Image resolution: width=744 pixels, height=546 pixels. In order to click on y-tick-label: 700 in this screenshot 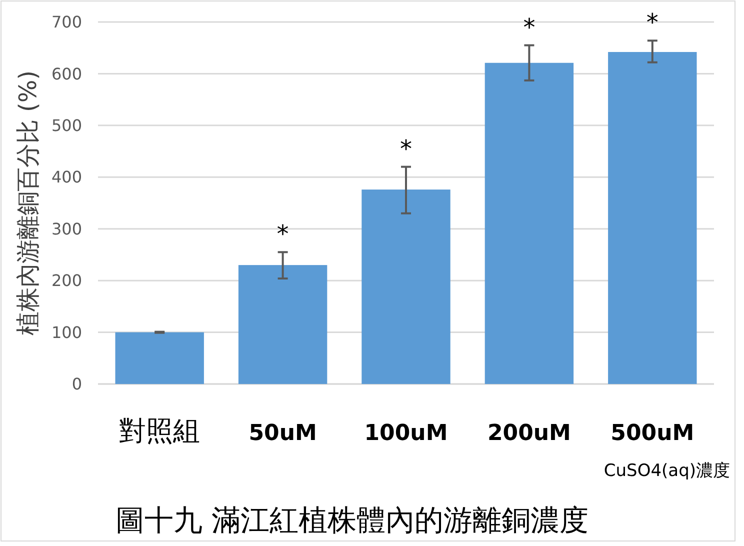, I will do `click(66, 22)`.